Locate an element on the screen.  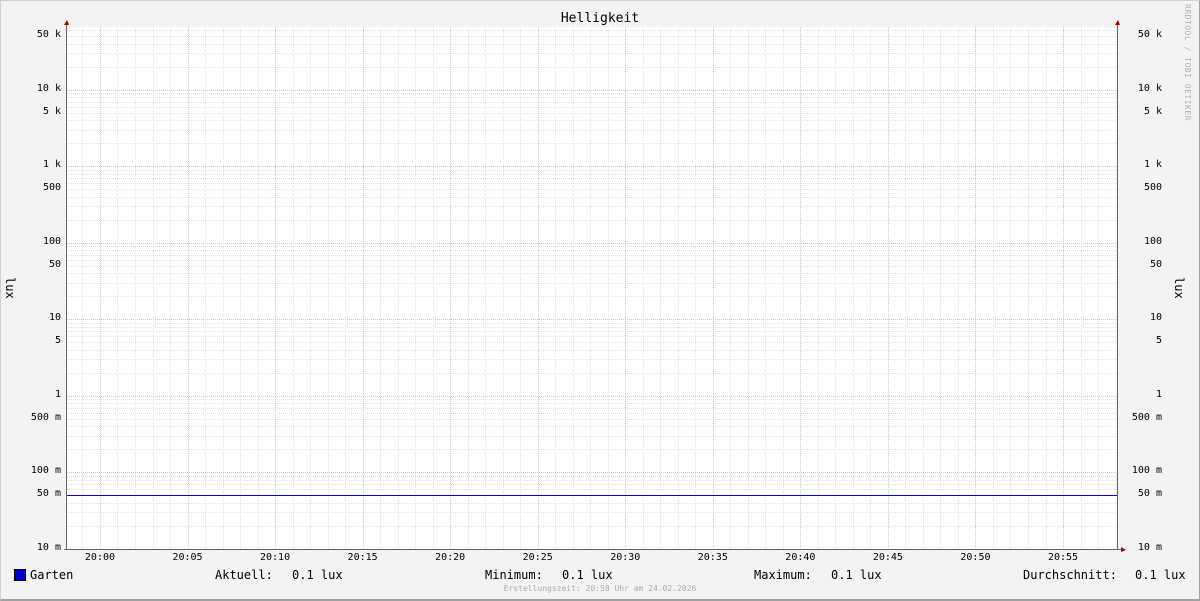
legend-series-name: Garten is located at coordinates (52, 575).